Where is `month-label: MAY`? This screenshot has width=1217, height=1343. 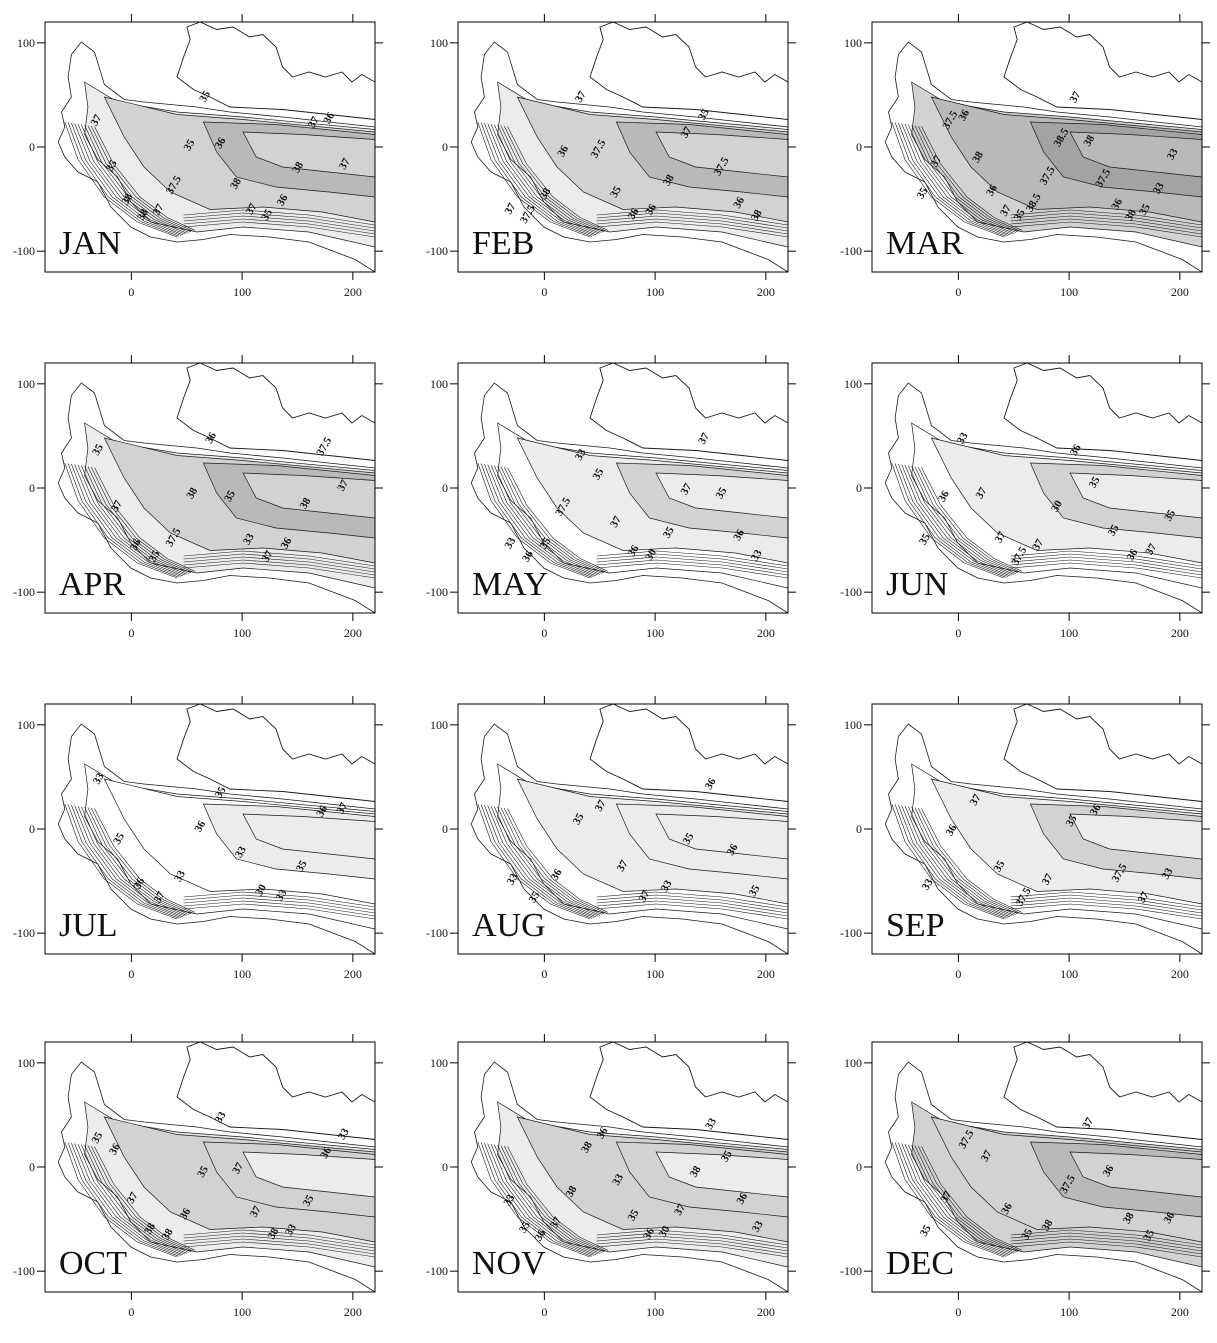
month-label: MAY is located at coordinates (510, 584).